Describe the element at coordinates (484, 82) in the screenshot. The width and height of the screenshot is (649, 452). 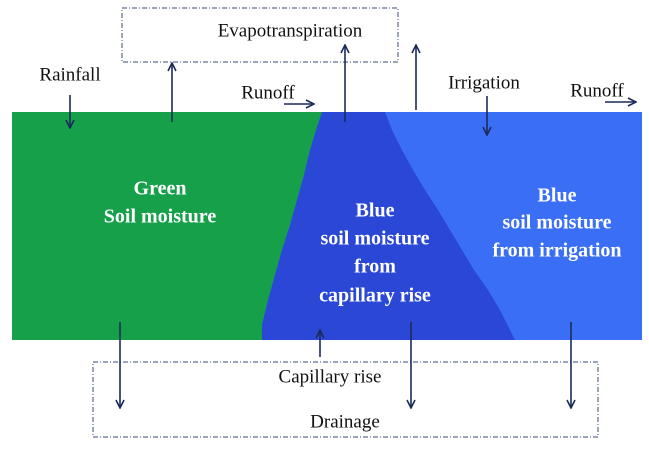
I see `irrigation-input-label: Irrigation` at that location.